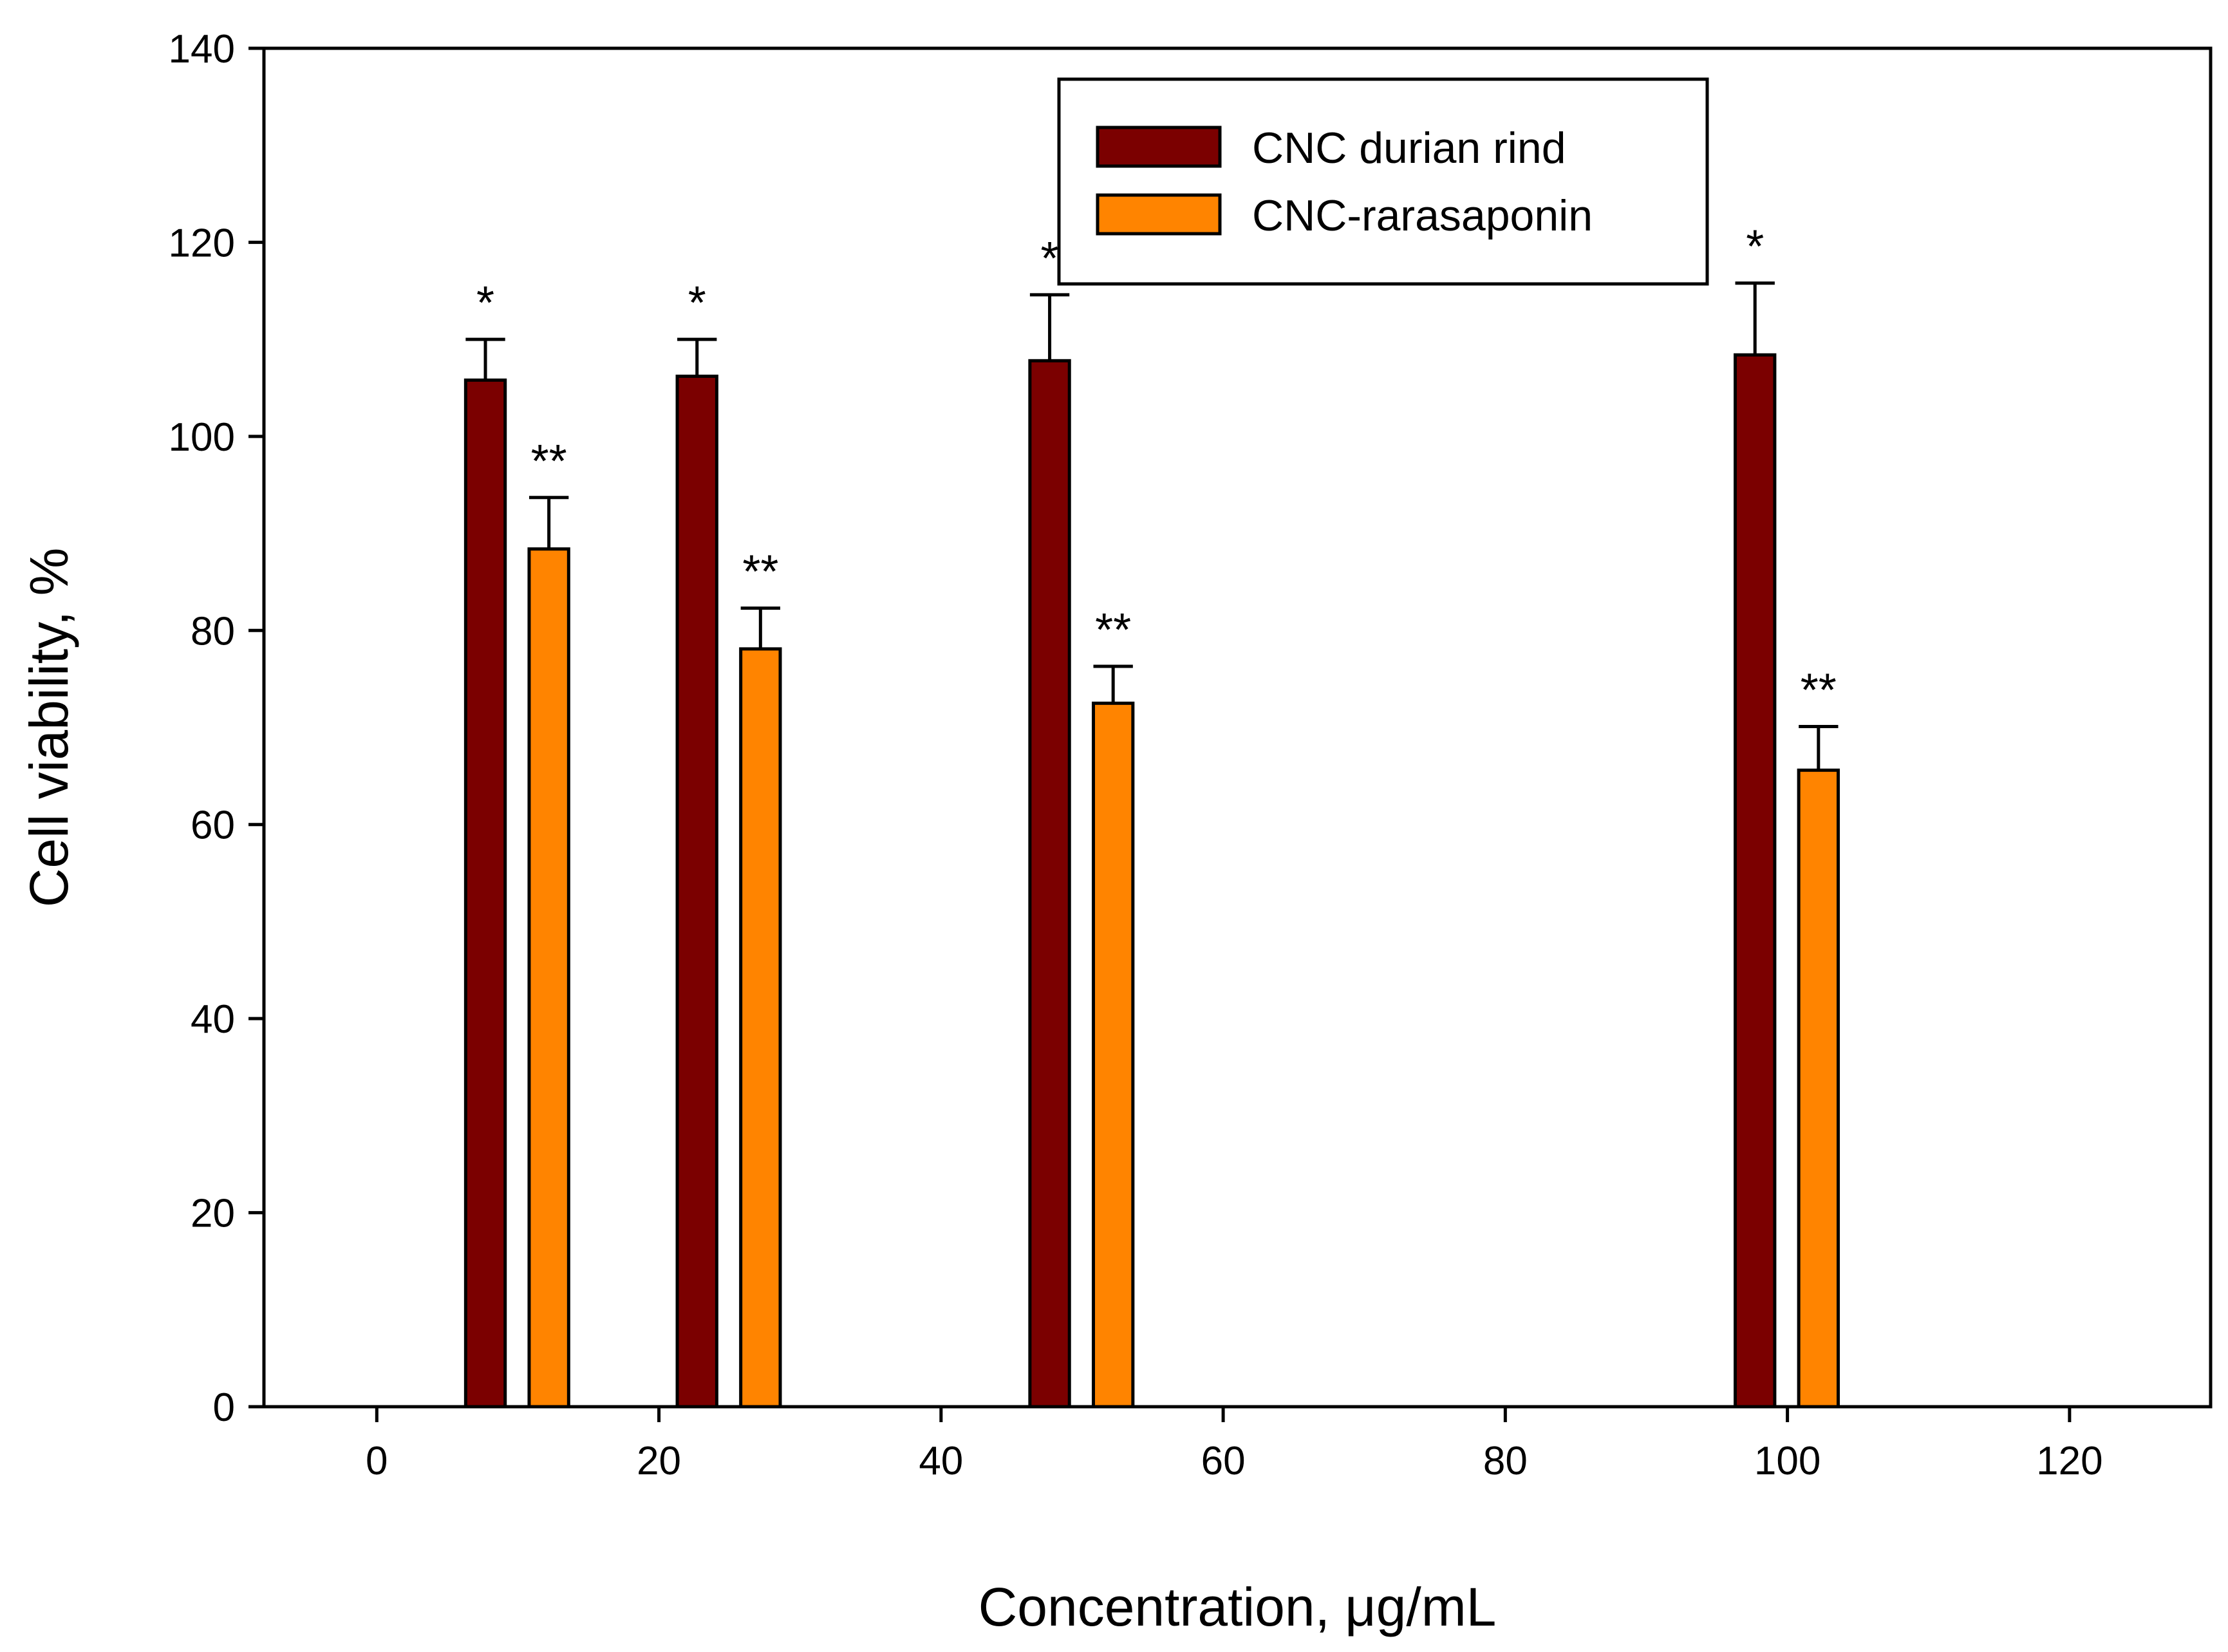 The width and height of the screenshot is (2228, 1652). What do you see at coordinates (213, 1019) in the screenshot?
I see `y-tick-label: 40` at bounding box center [213, 1019].